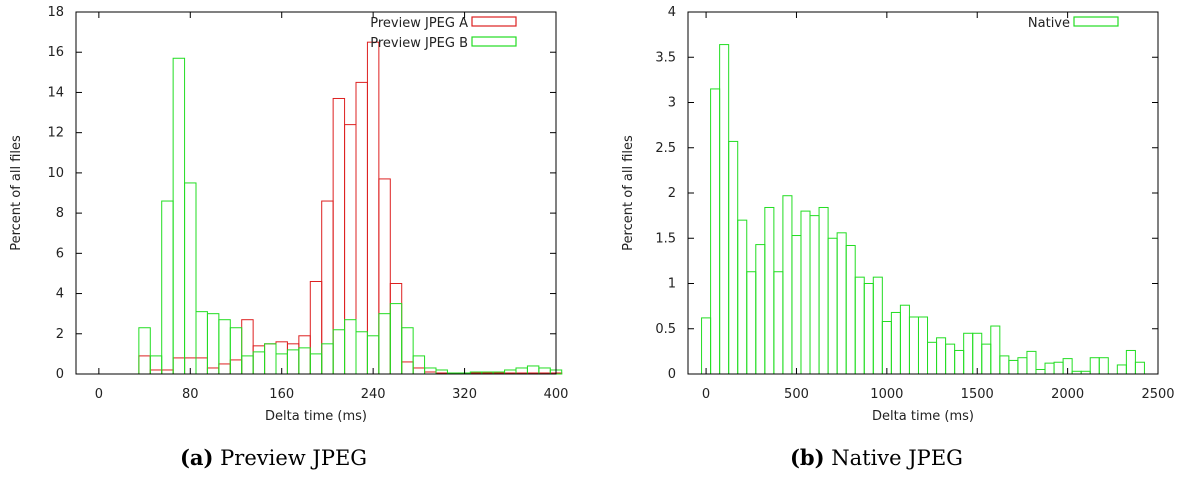 This screenshot has width=1184, height=478. Describe the element at coordinates (672, 284) in the screenshot. I see `y-tick-label: 1` at that location.